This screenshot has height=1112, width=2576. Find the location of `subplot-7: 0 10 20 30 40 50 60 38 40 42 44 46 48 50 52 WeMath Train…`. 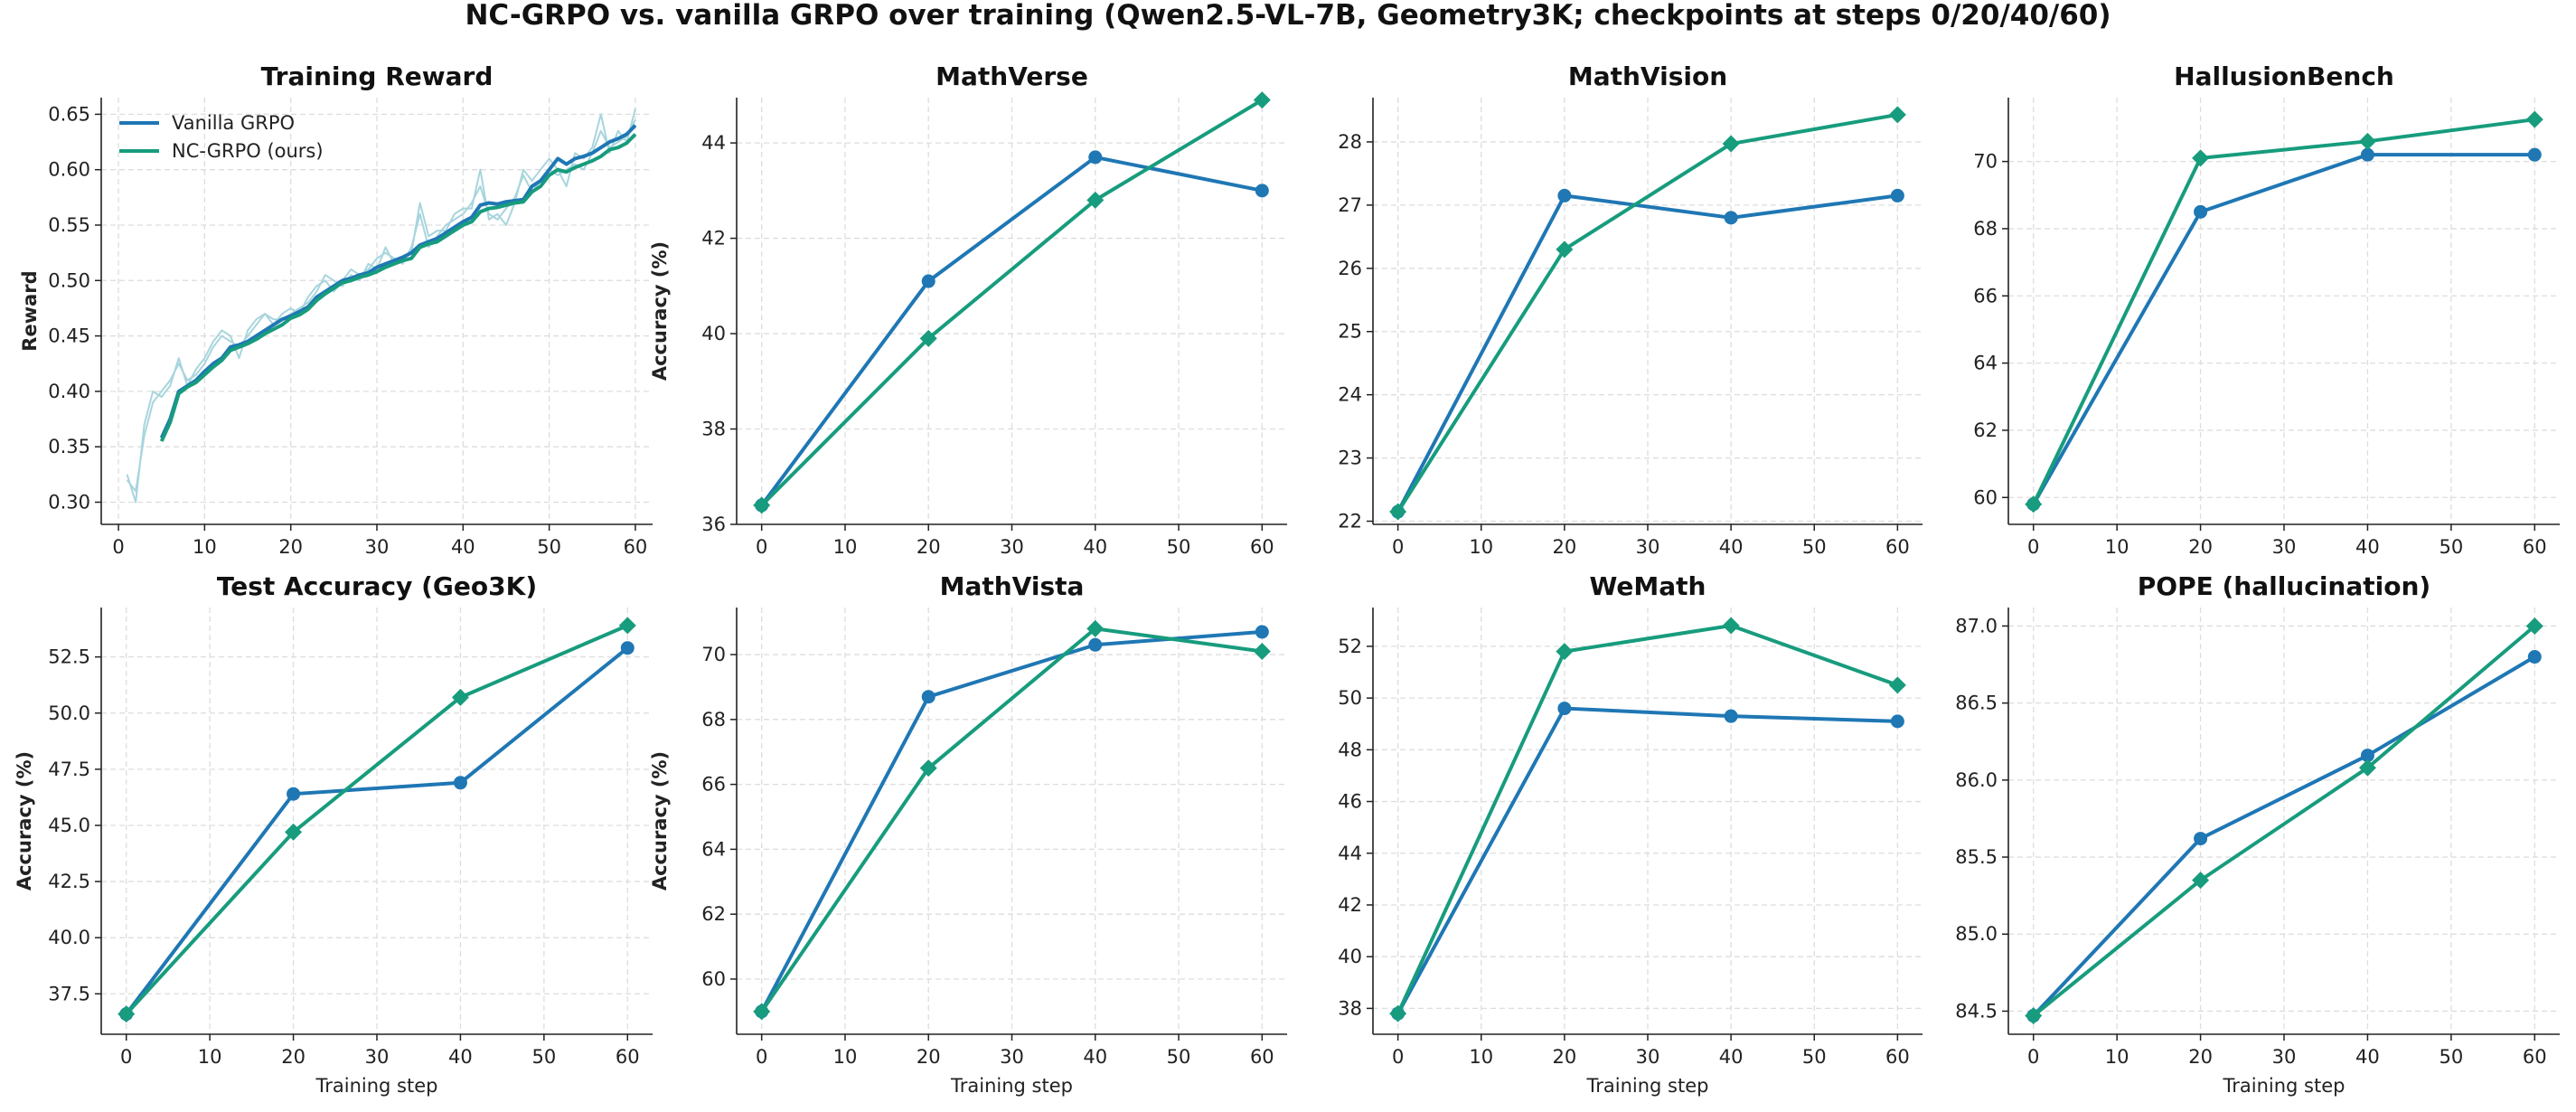

subplot-7: 0 10 20 30 40 50 60 38 40 42 44 46 48 50 52 WeMath Train… is located at coordinates (1631, 834).